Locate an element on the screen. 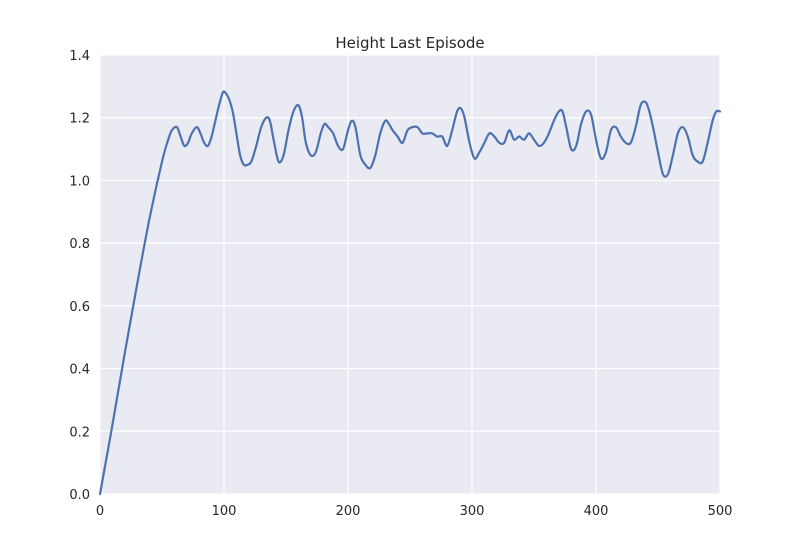  chart-title: Height Last Episode is located at coordinates (409, 43).